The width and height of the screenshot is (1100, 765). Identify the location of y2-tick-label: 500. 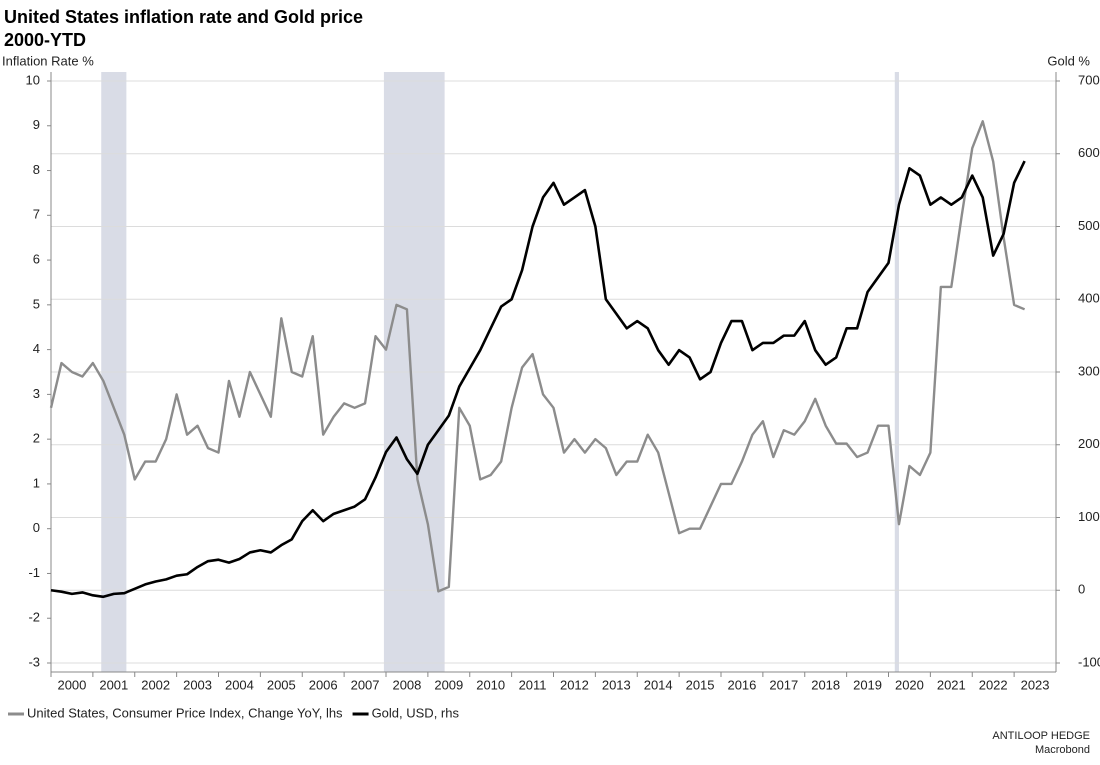
(1089, 225).